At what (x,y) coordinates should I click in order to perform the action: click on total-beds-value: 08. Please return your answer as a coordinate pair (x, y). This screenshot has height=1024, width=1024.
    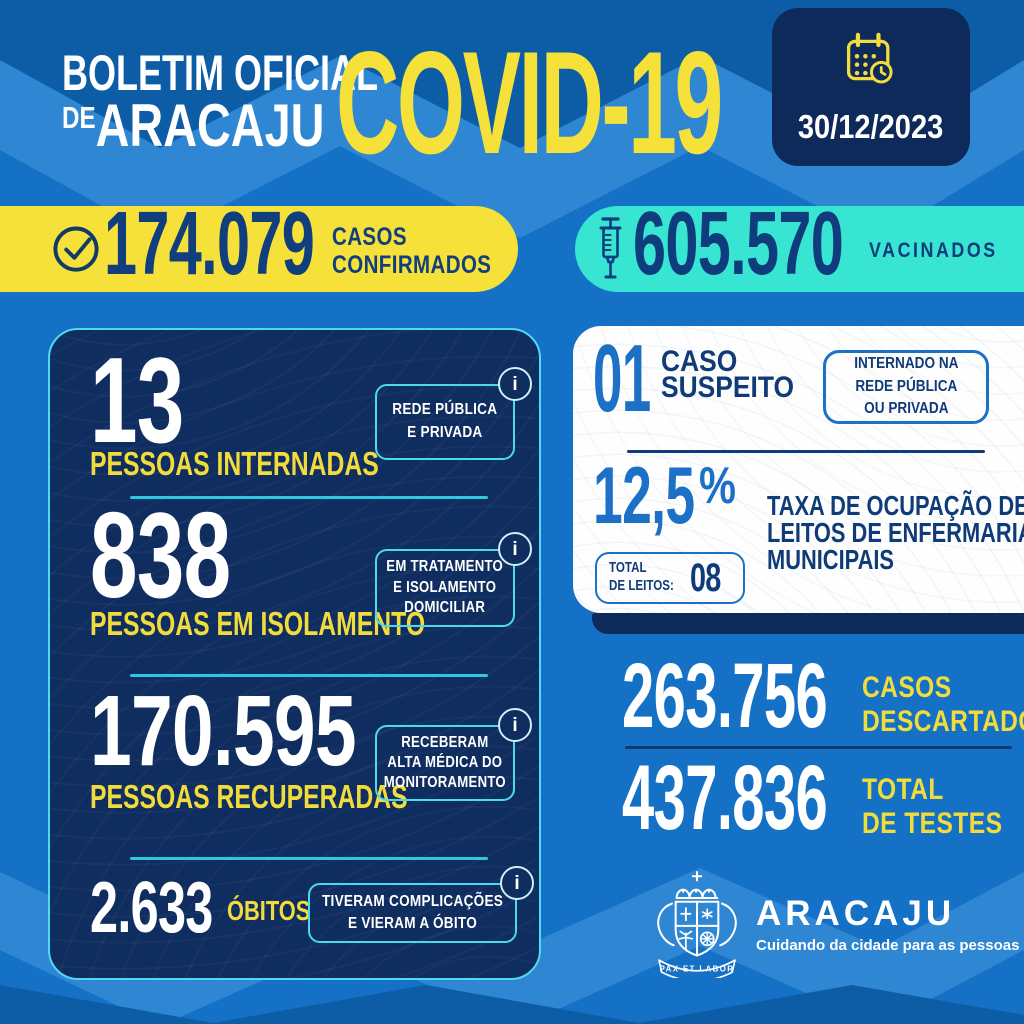
    Looking at the image, I should click on (705, 578).